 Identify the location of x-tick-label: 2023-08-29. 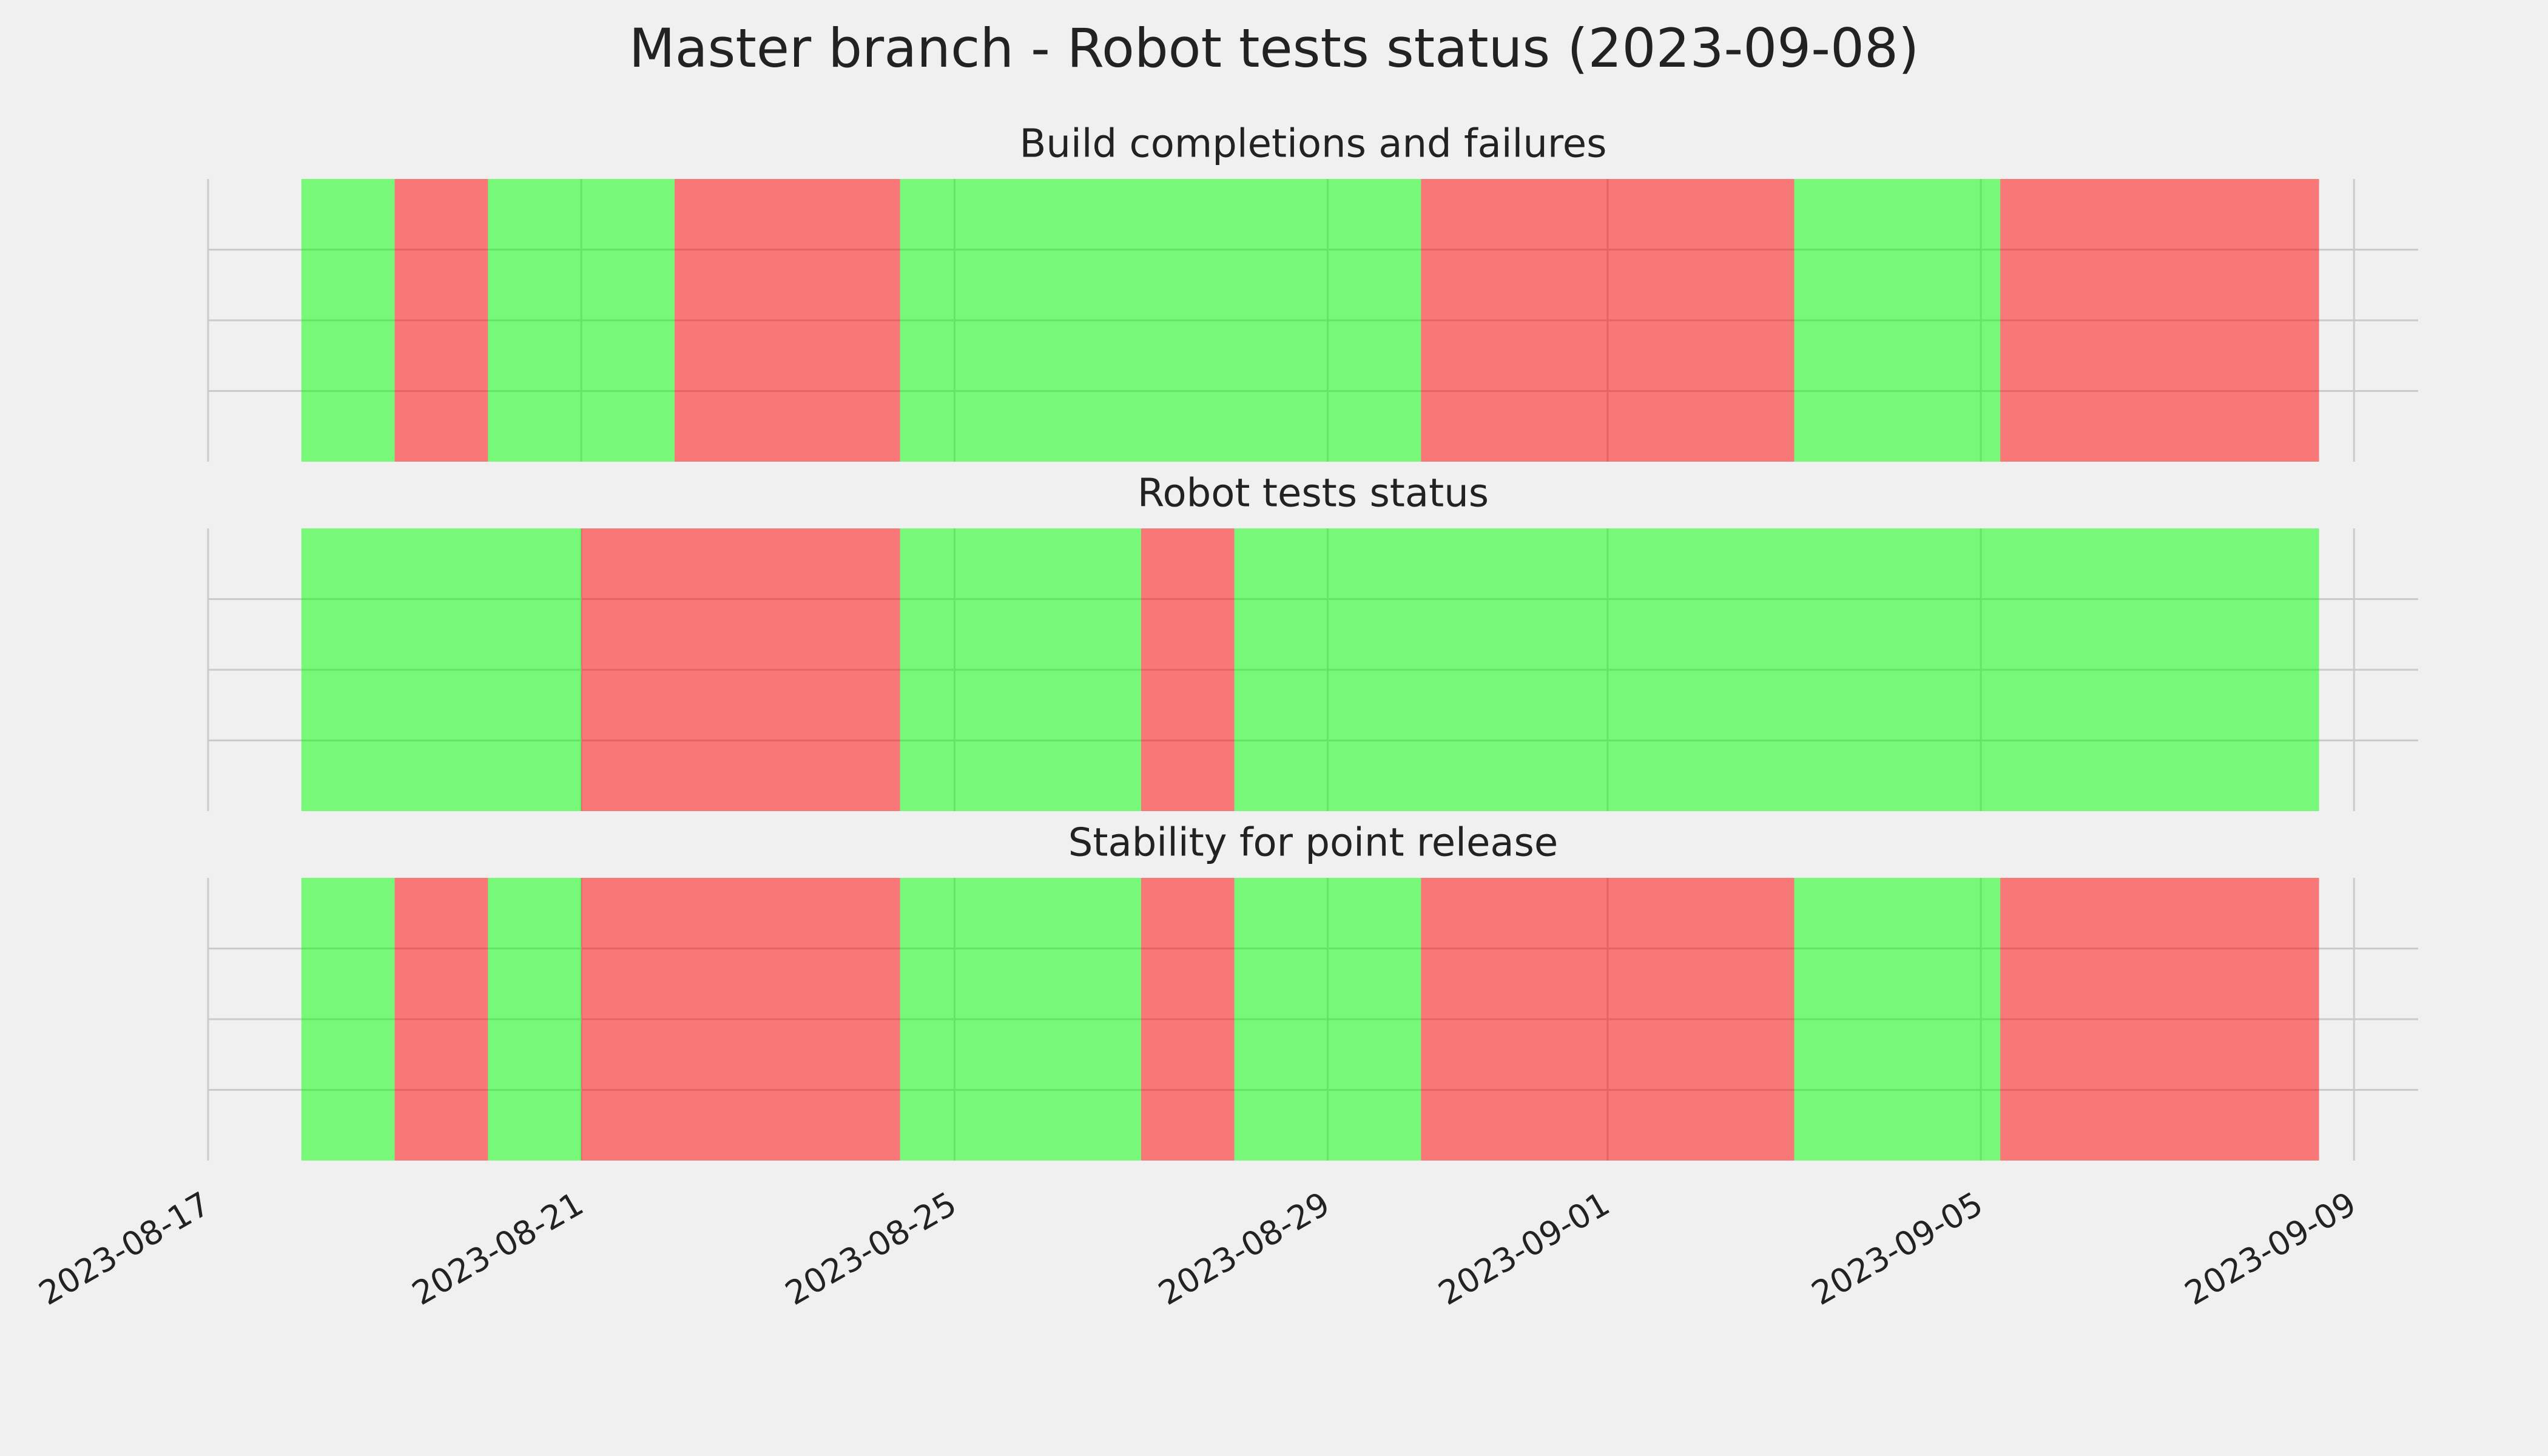
(1244, 1248).